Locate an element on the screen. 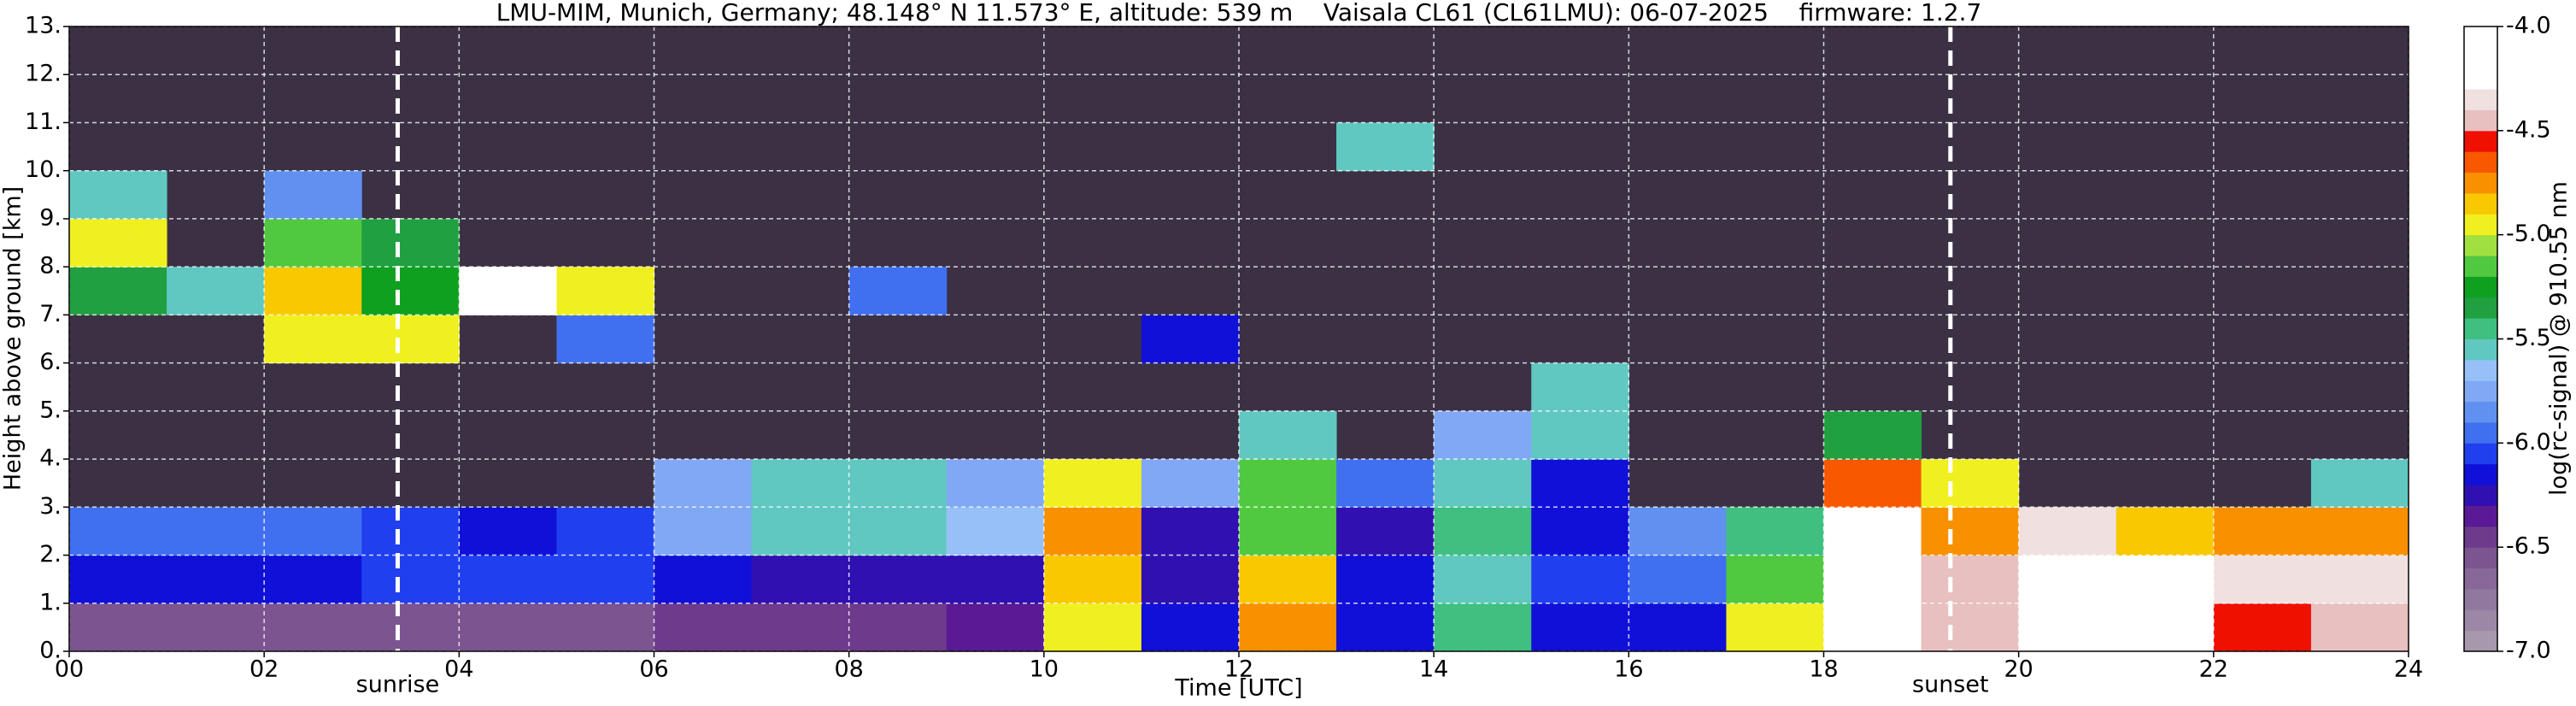 The width and height of the screenshot is (2576, 706). x-tick-label: 16 is located at coordinates (1628, 669).